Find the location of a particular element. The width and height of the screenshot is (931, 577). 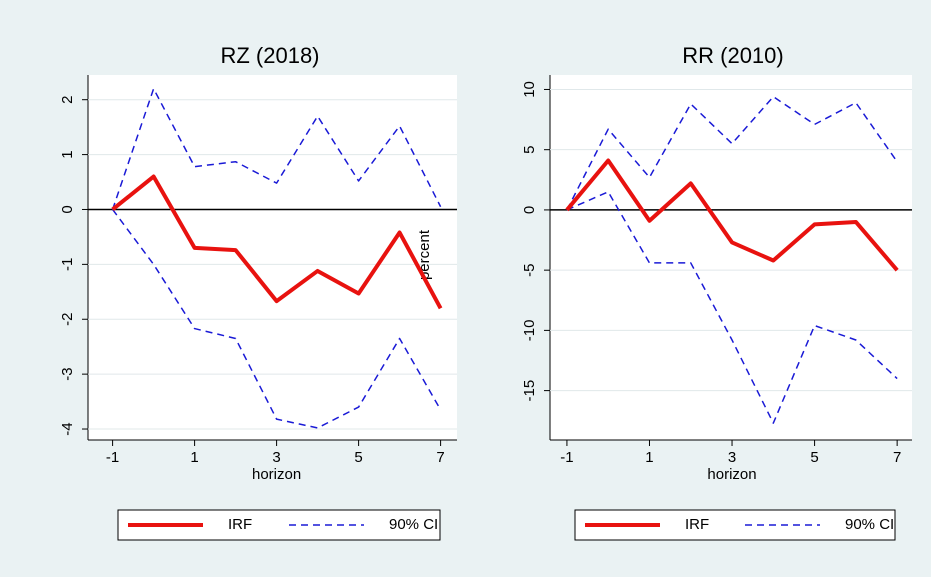

y-tick-label: -2 is located at coordinates (67, 319).